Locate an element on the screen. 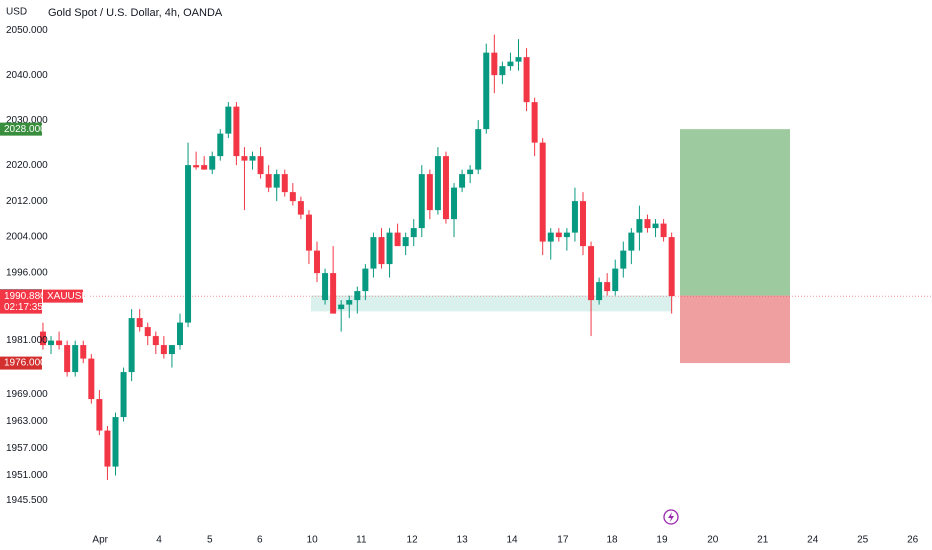 Image resolution: width=932 pixels, height=550 pixels. y-tick-label: 1945.500 is located at coordinates (27, 500).